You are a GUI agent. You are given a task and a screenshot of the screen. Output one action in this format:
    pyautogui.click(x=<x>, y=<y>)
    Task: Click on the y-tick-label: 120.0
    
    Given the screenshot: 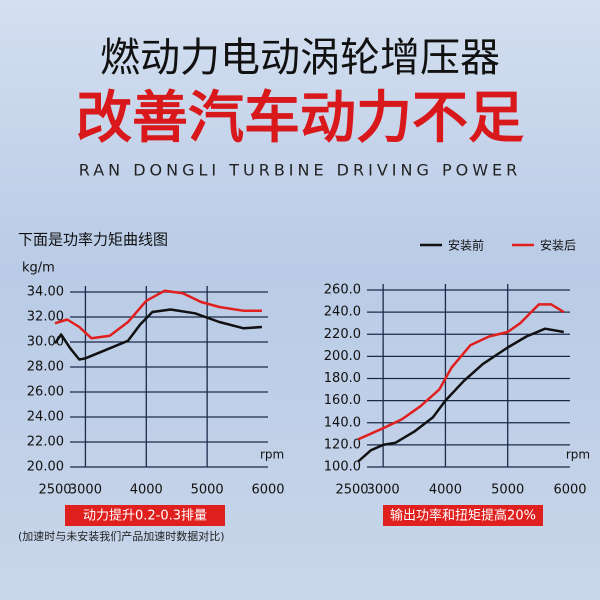 What is the action you would take?
    pyautogui.click(x=342, y=444)
    